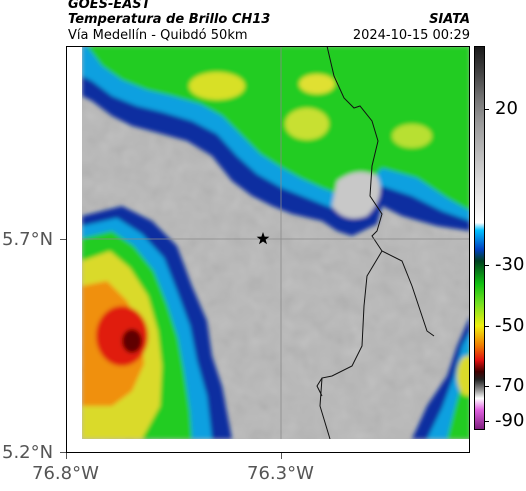 The image size is (526, 491). Describe the element at coordinates (411, 35) in the screenshot. I see `timestamp-label: 2024-10-15 00:29` at that location.